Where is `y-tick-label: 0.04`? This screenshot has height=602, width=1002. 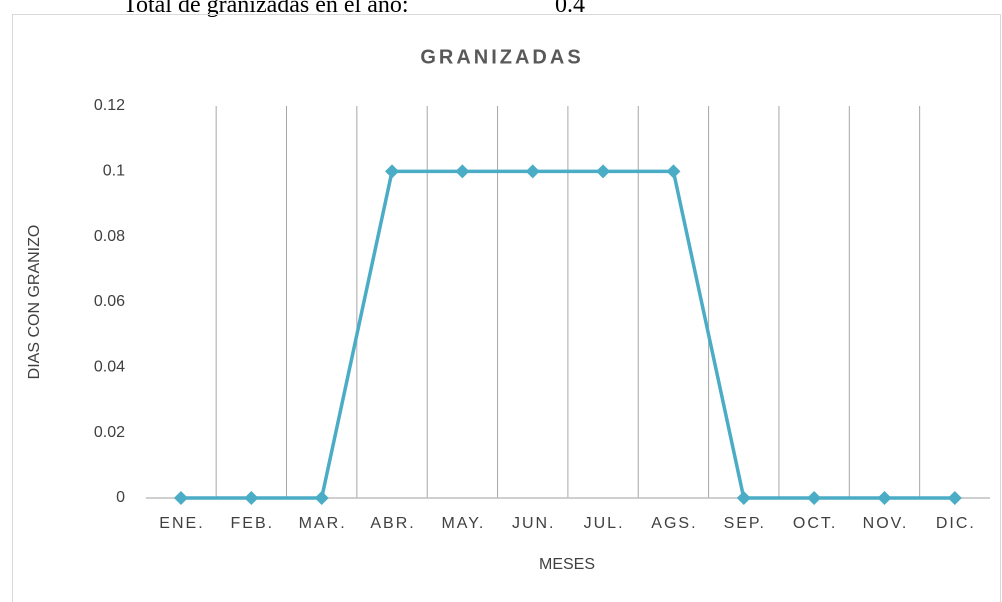
y-tick-label: 0.04 is located at coordinates (109, 367).